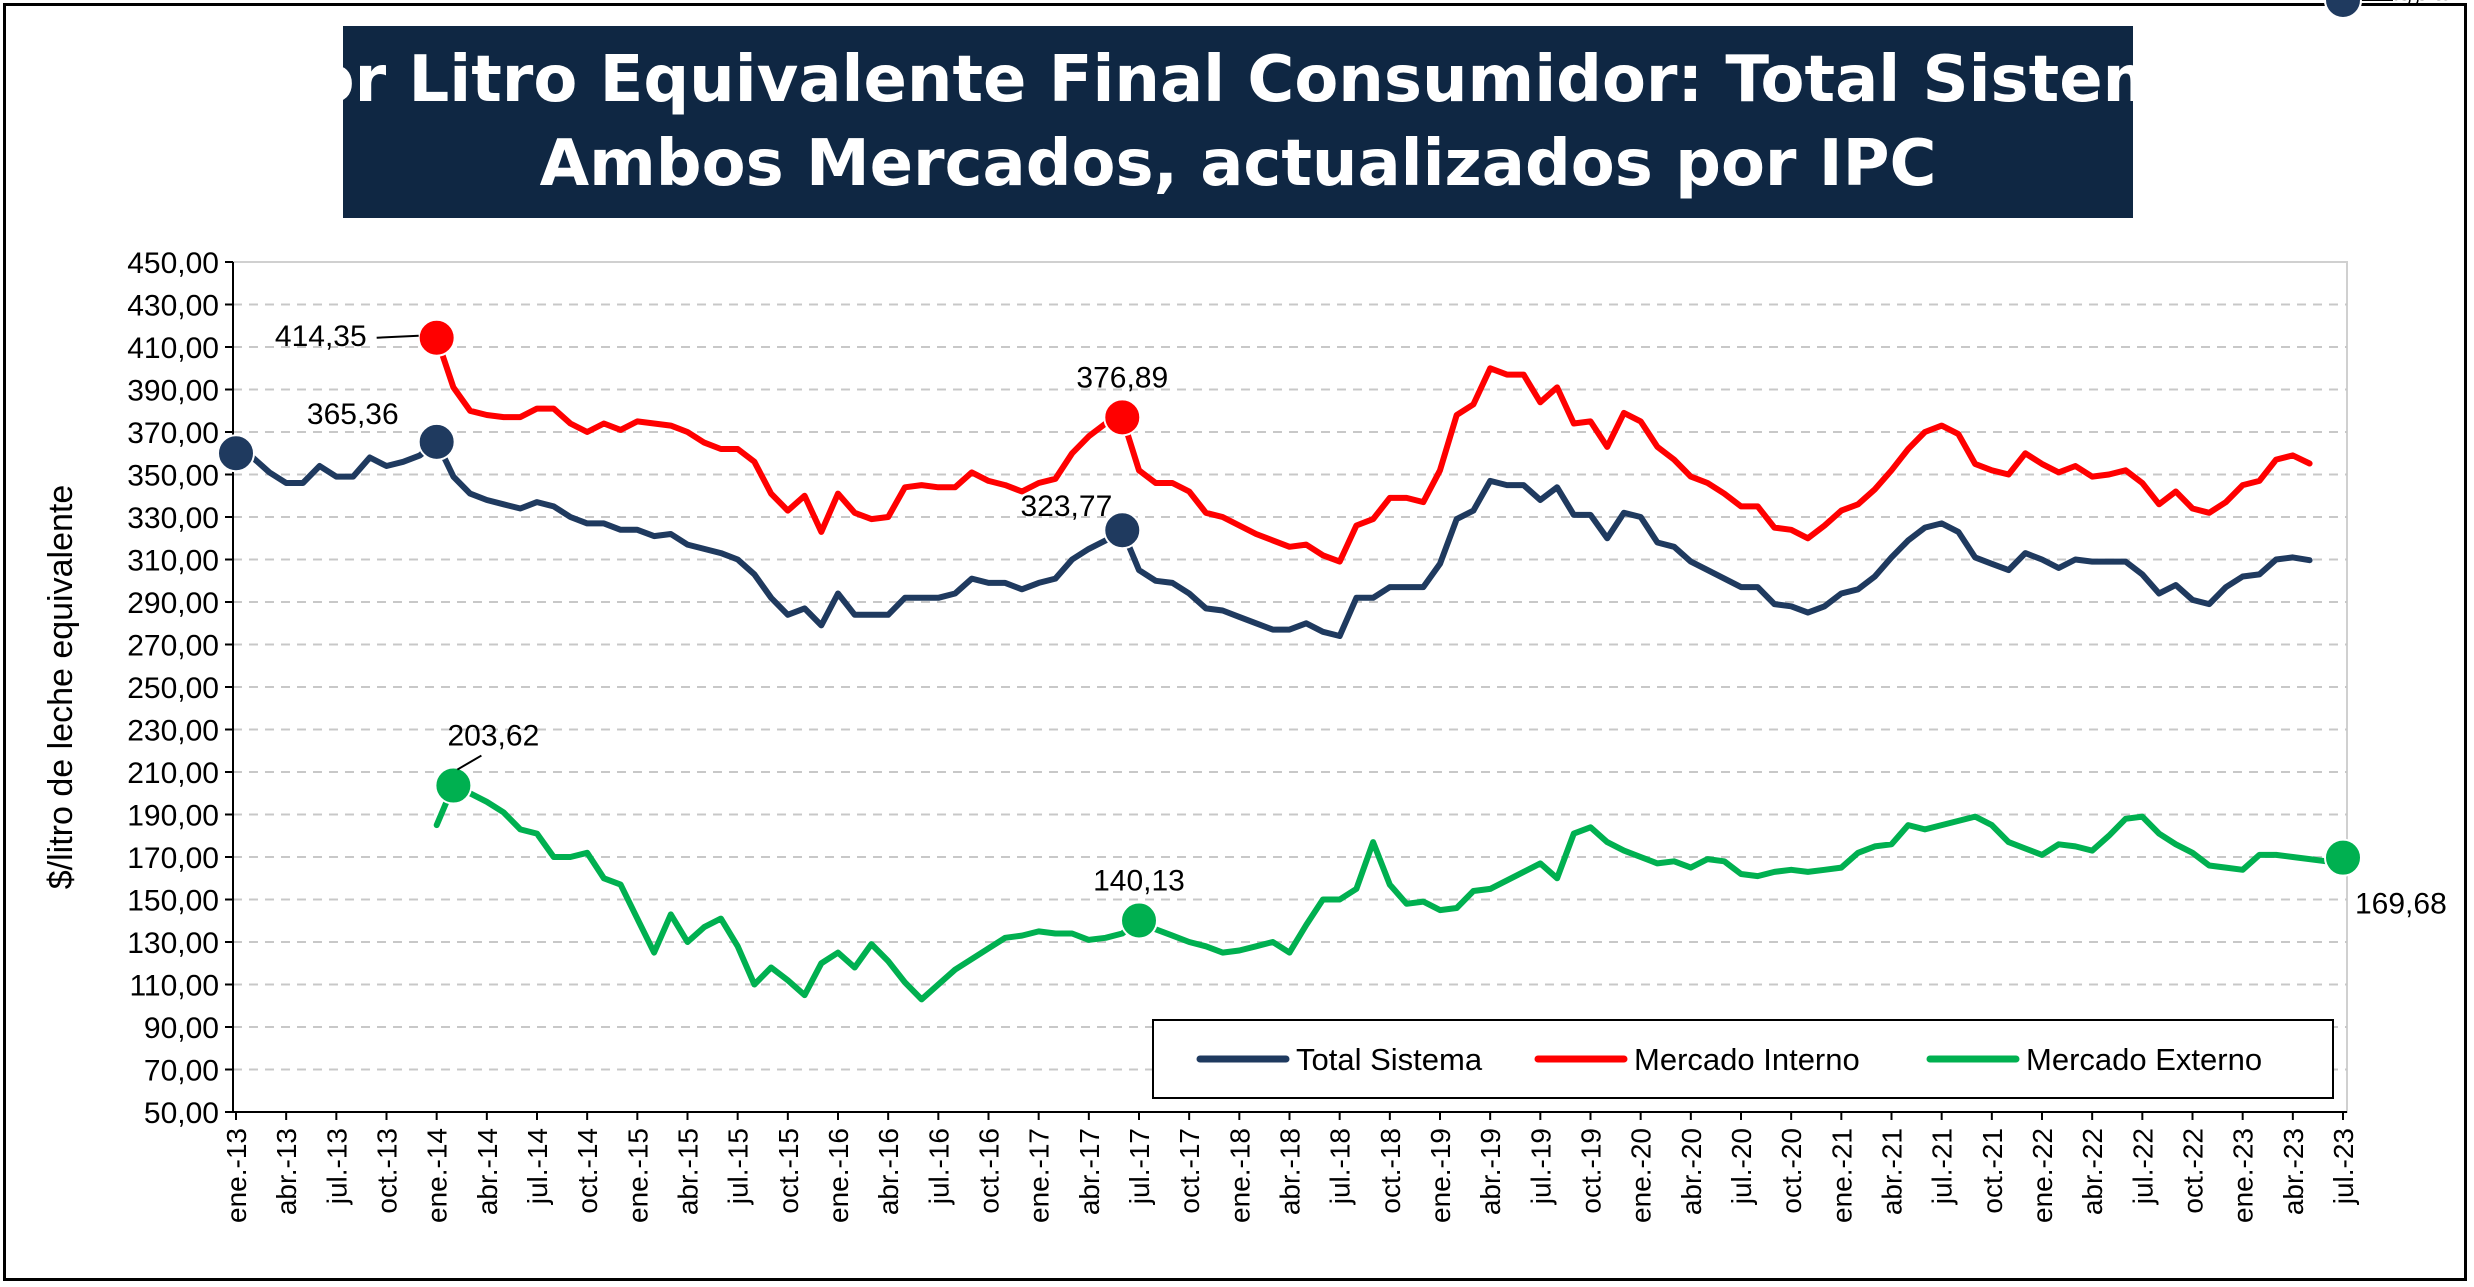 The height and width of the screenshot is (1287, 2474). Describe the element at coordinates (2042, 1175) in the screenshot. I see `x-tick-label: ene.-22` at that location.